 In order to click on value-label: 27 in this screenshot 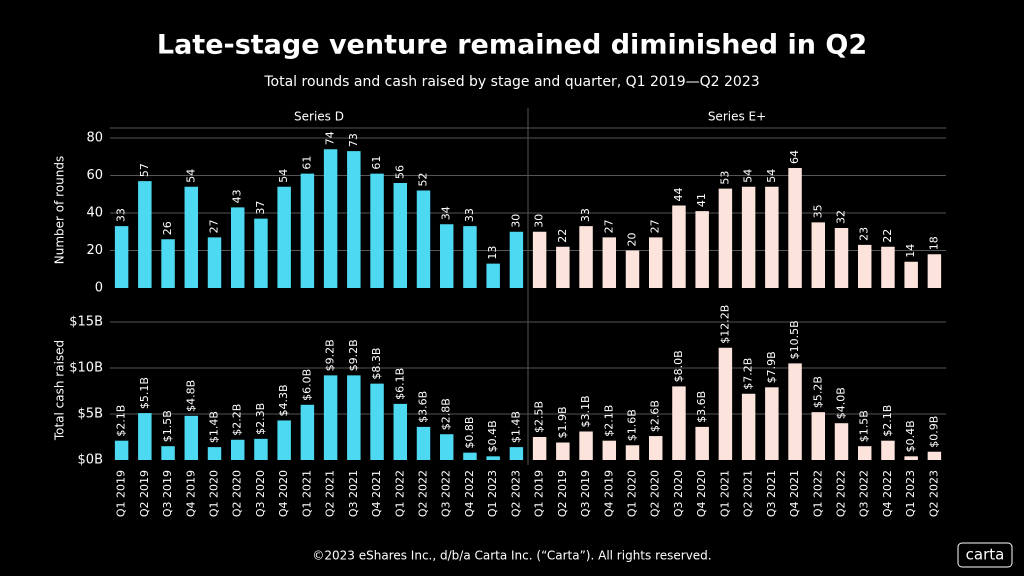, I will do `click(655, 226)`.